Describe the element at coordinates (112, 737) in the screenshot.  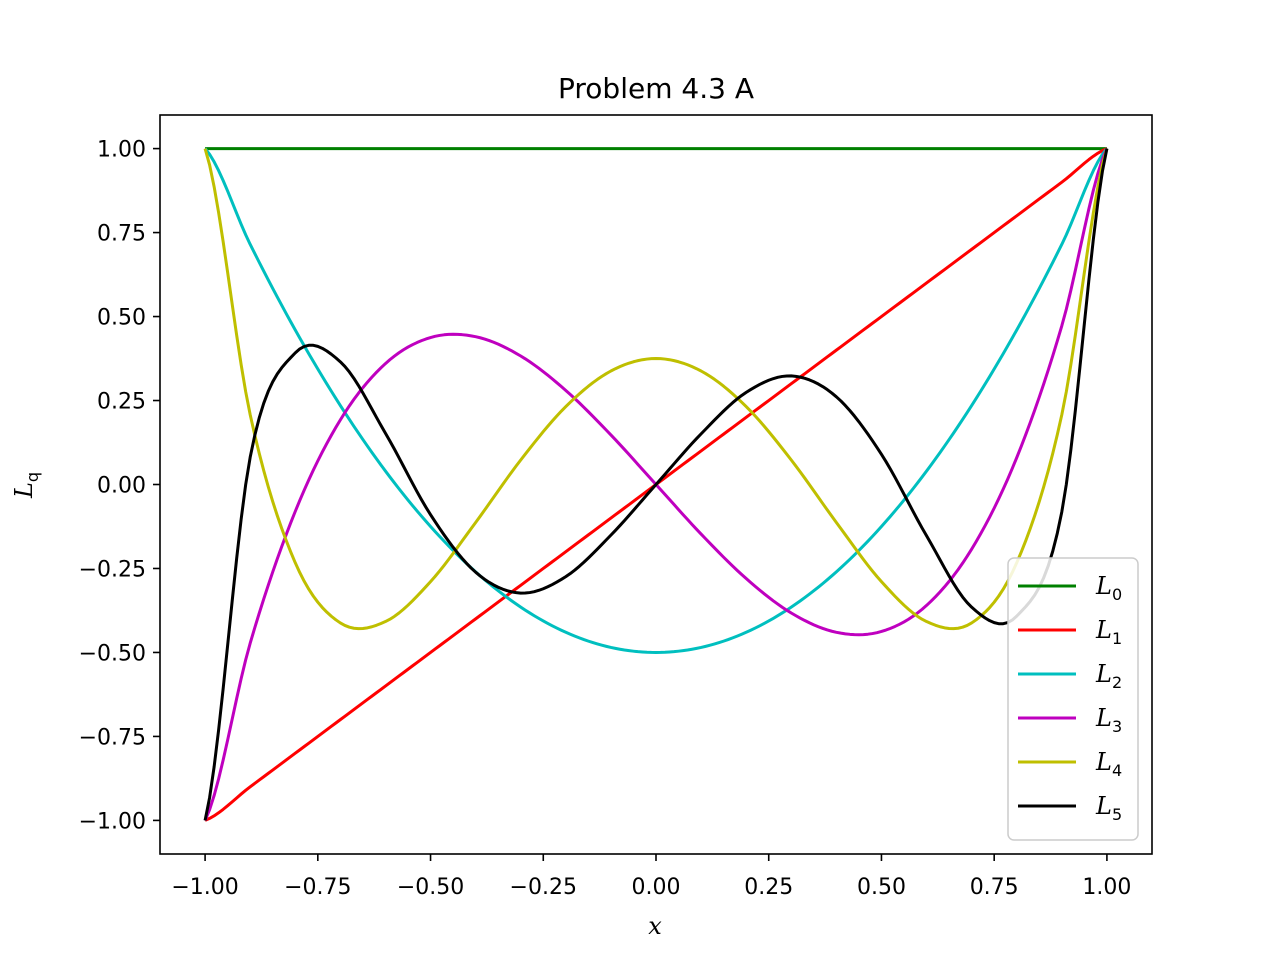
I see `y-tick-label: −0.75` at that location.